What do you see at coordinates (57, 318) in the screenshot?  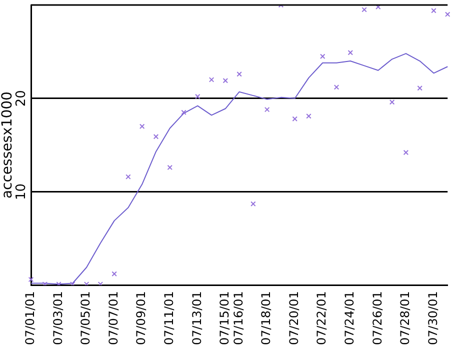 I see `x-tick-label: 07/03/01` at bounding box center [57, 318].